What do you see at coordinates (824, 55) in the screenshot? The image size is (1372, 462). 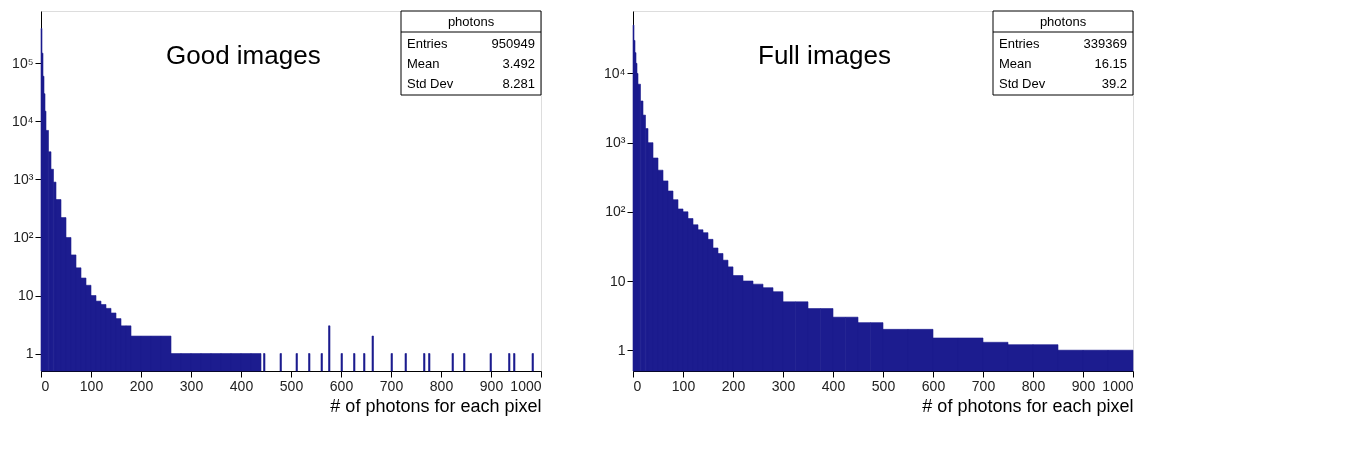 I see `text: Full images` at bounding box center [824, 55].